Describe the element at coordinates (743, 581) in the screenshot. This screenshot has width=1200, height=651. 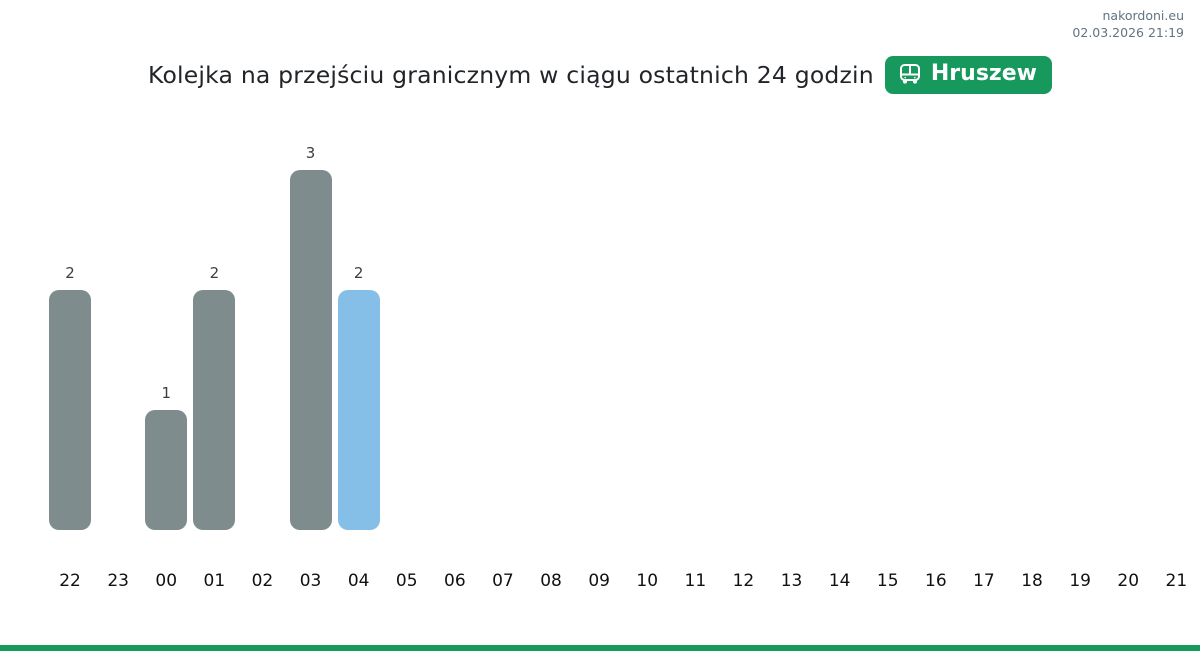
I see `x-axis-label: 12` at that location.